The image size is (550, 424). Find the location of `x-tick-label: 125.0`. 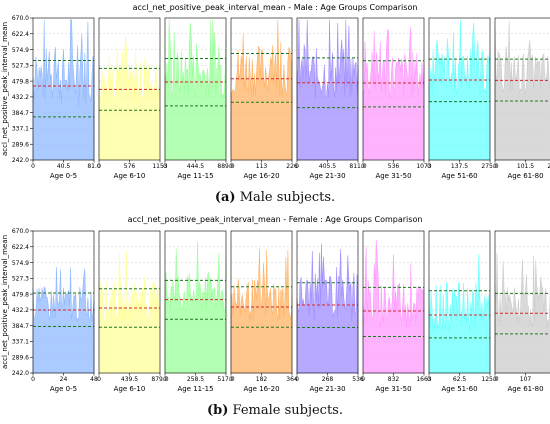

x-tick-label: 125.0 is located at coordinates (489, 379).